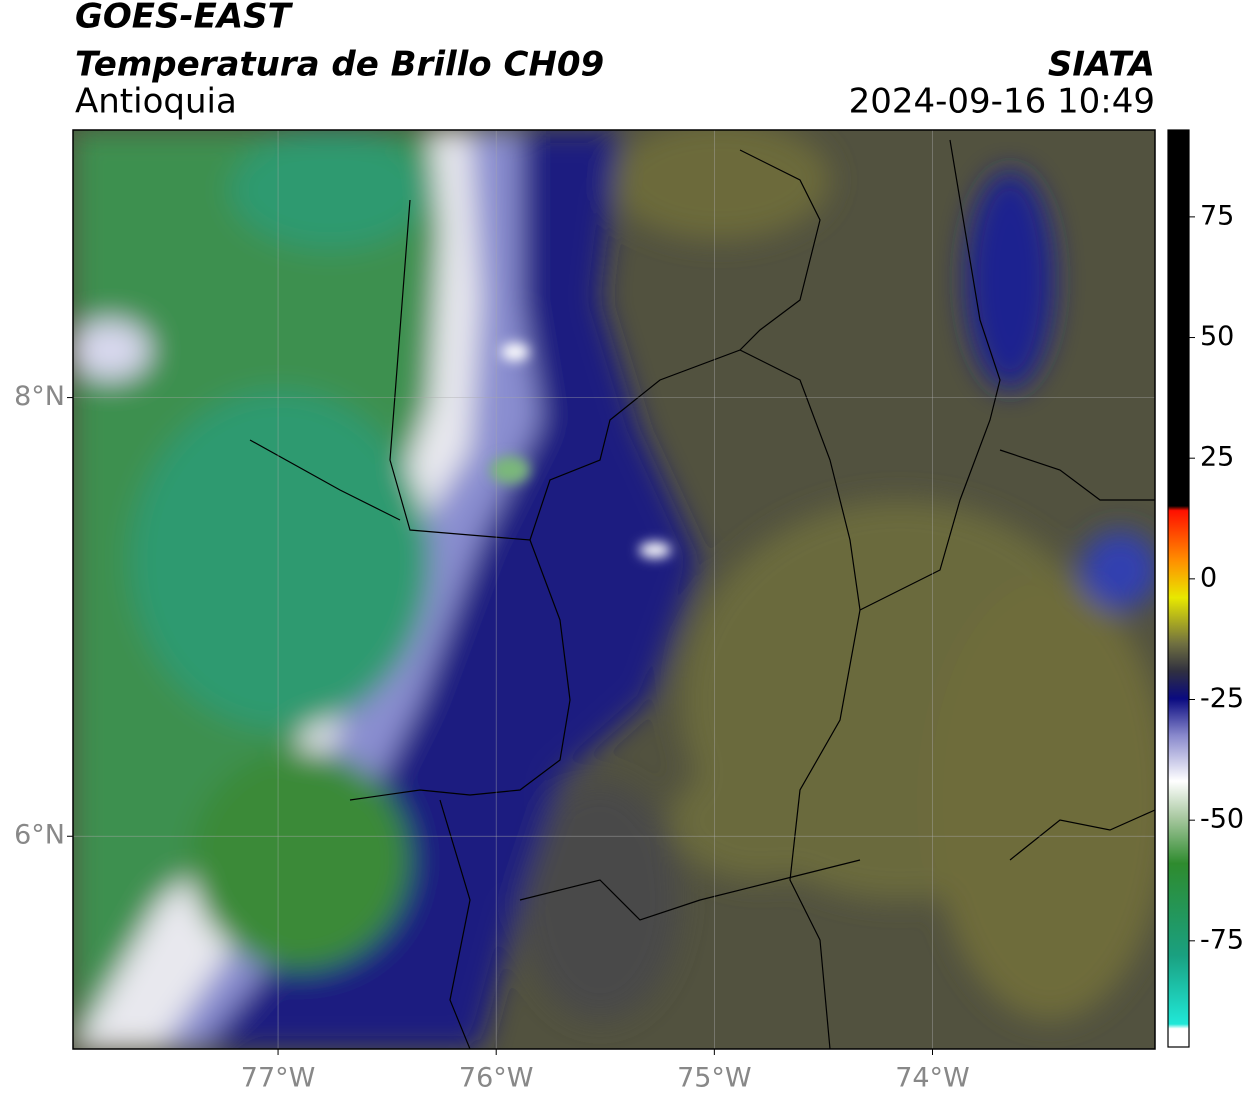  What do you see at coordinates (1208, 577) in the screenshot?
I see `colorbar-tick-label: 0` at bounding box center [1208, 577].